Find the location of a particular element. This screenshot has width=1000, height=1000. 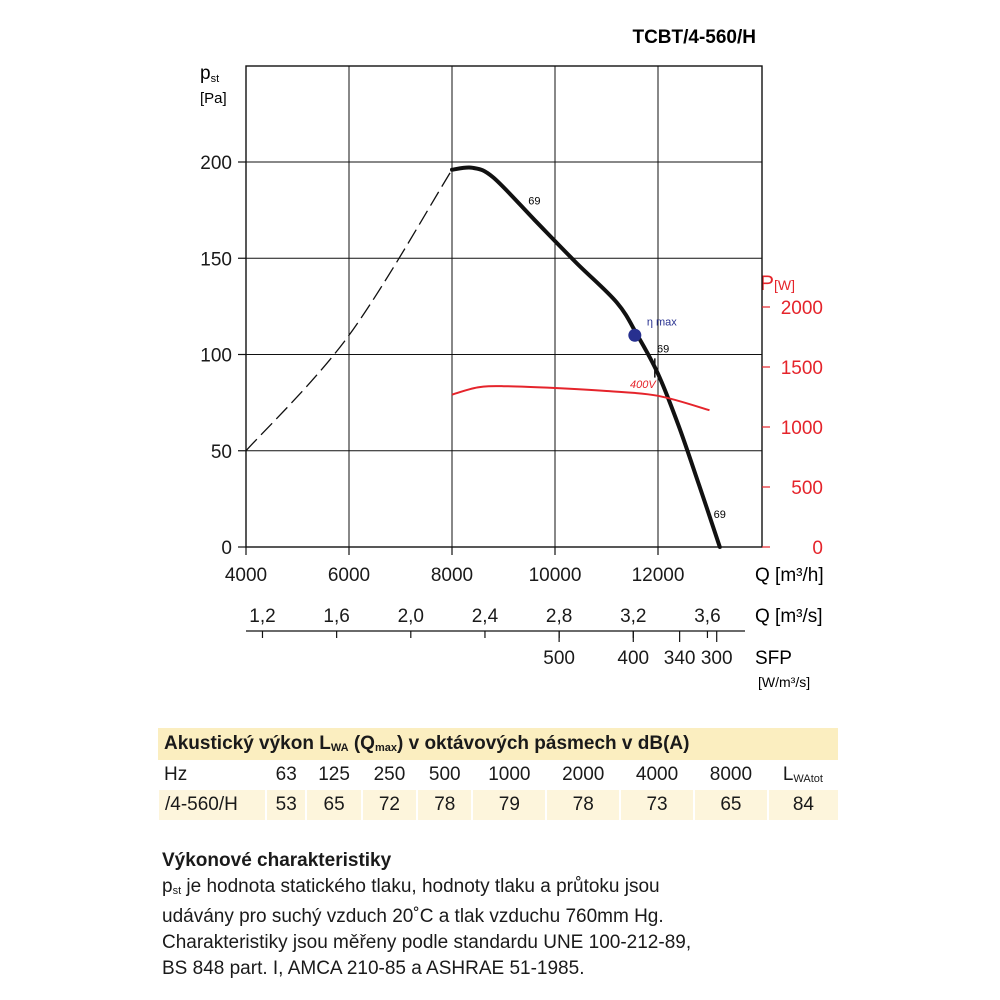

sfp-tick-label: 500 is located at coordinates (559, 658).